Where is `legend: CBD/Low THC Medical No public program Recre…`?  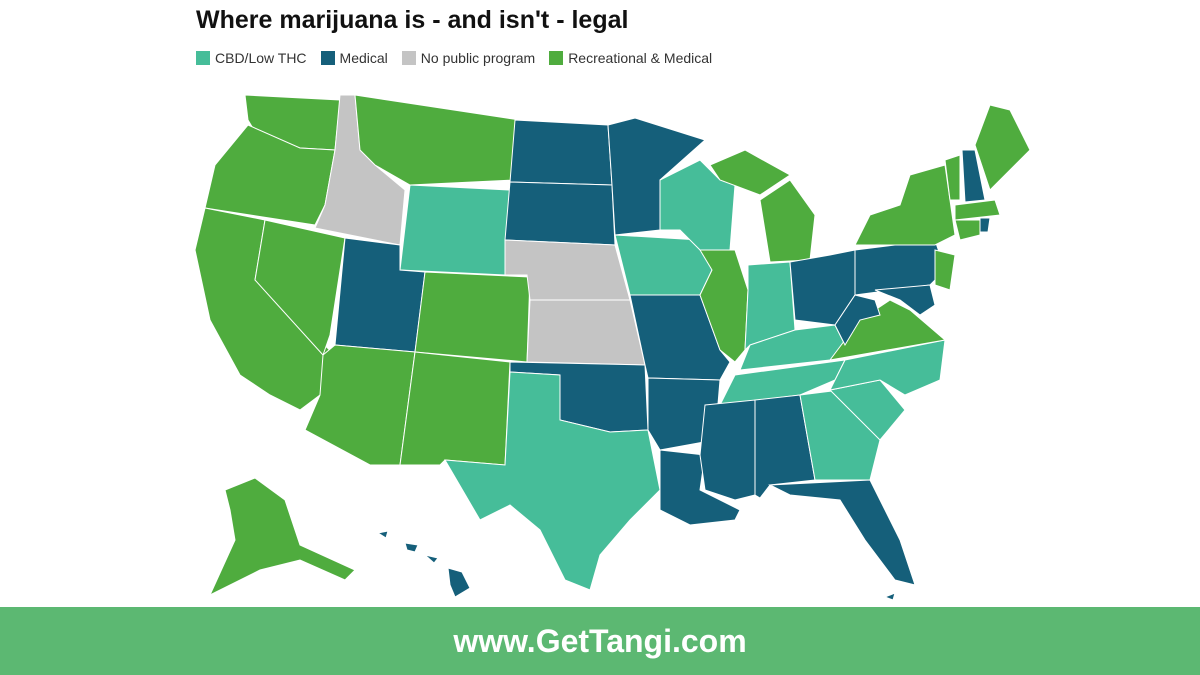 legend: CBD/Low THC Medical No public program Recre… is located at coordinates (454, 58).